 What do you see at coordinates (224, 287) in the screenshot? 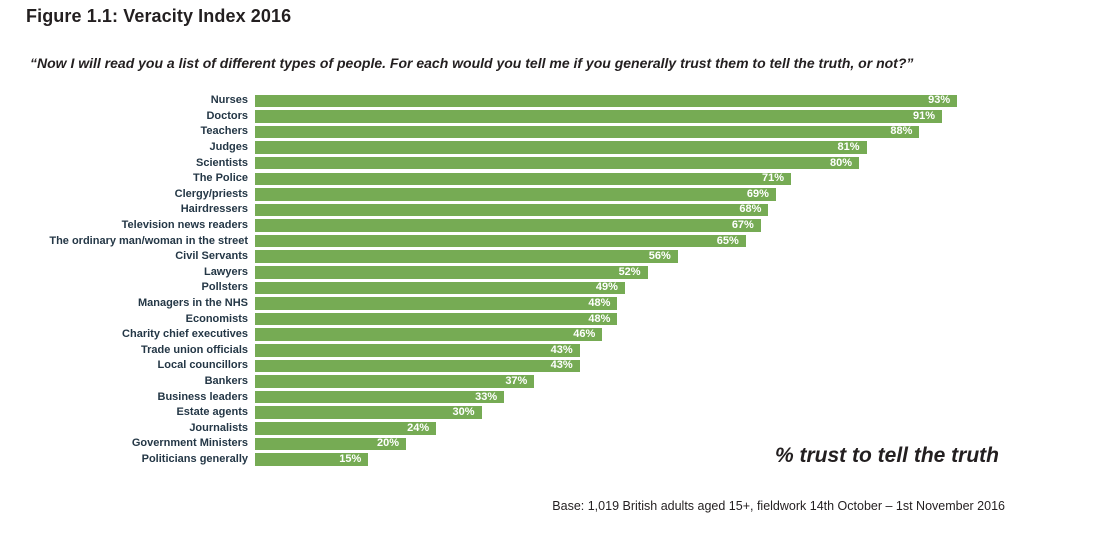
I see `category-label: Pollsters` at bounding box center [224, 287].